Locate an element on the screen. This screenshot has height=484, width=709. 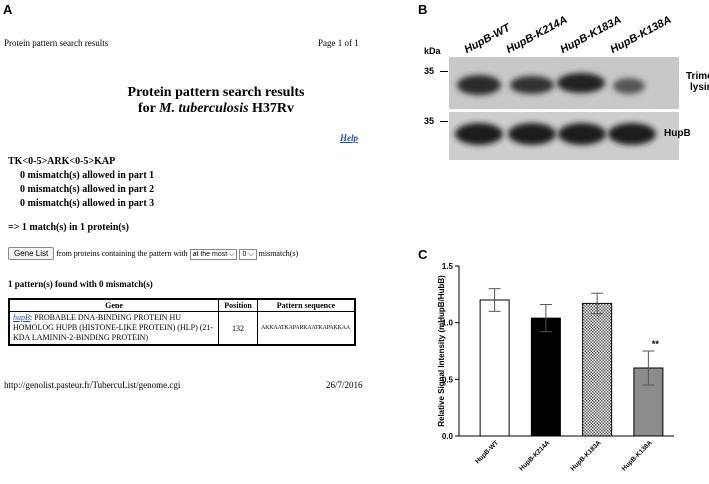
found-text: 1 pattern(s) found with 0 mismatch(s) is located at coordinates (80, 284).